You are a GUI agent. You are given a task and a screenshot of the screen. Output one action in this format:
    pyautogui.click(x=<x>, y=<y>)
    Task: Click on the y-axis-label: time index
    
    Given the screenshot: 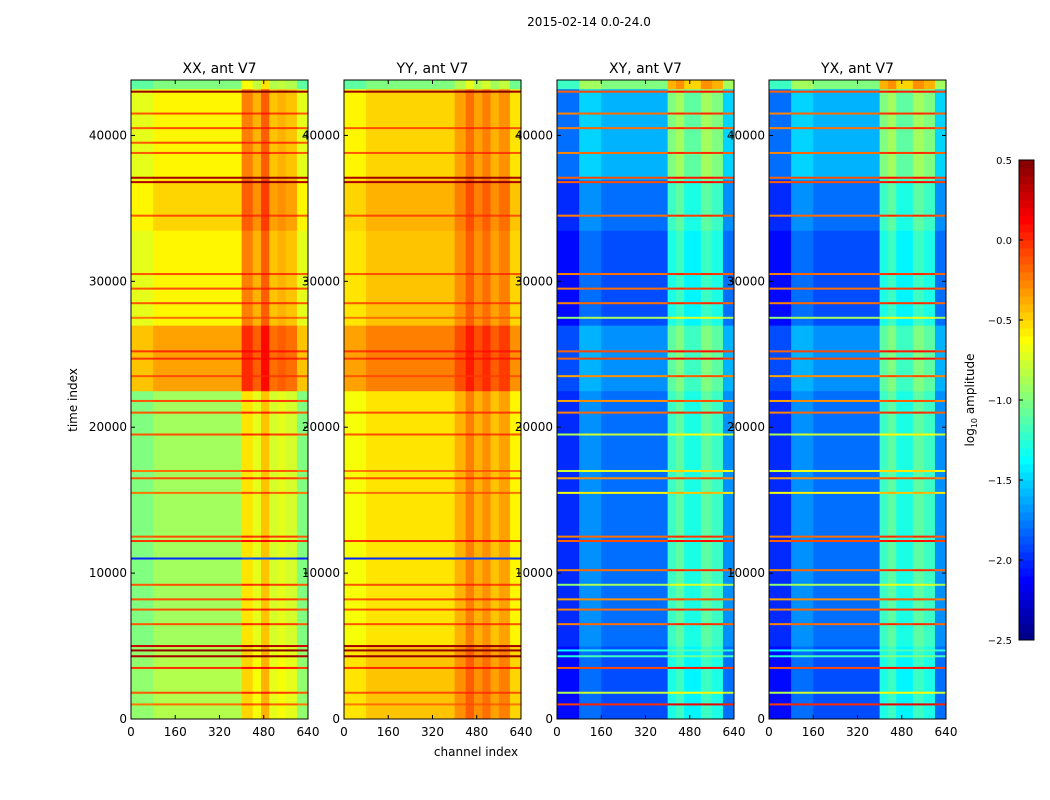 What is the action you would take?
    pyautogui.click(x=73, y=400)
    